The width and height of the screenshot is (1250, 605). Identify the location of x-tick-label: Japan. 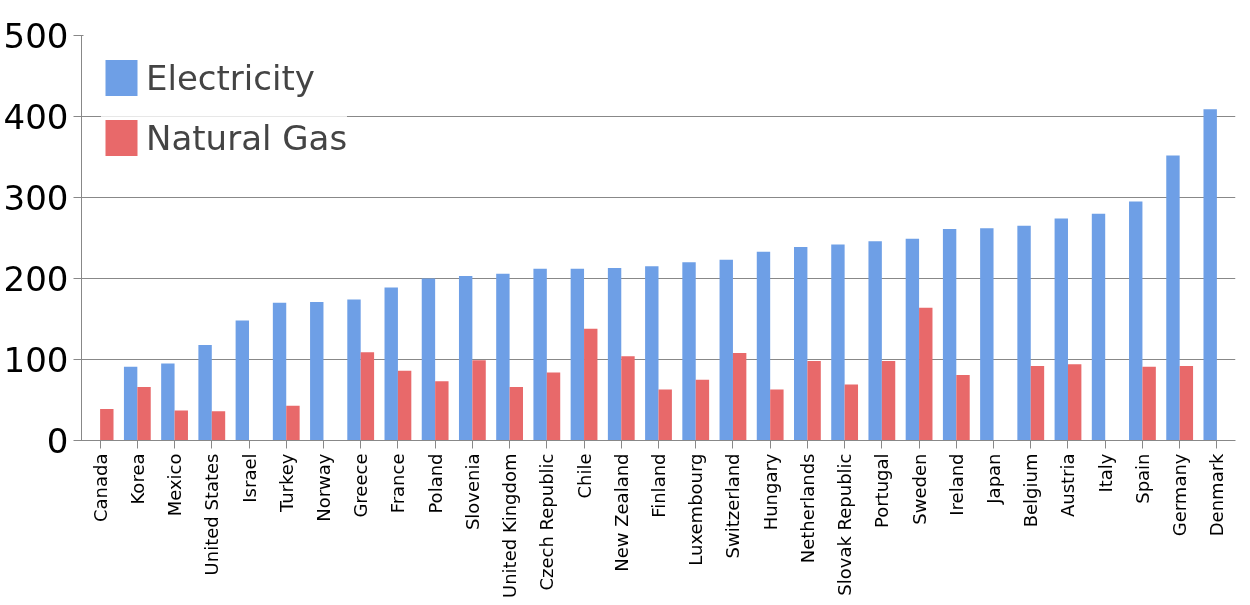
(994, 479).